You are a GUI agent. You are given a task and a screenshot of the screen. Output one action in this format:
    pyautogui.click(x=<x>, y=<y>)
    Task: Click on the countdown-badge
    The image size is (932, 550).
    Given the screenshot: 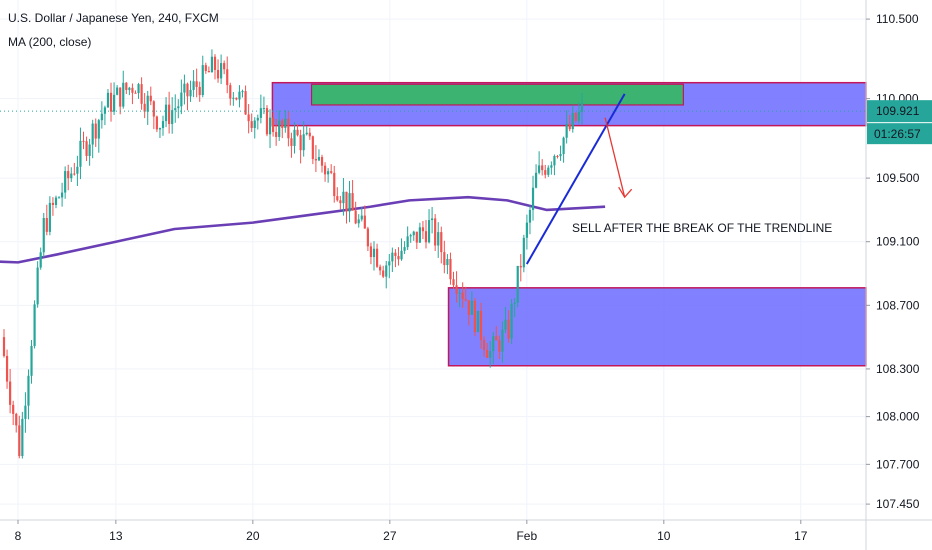 What is the action you would take?
    pyautogui.click(x=899, y=134)
    